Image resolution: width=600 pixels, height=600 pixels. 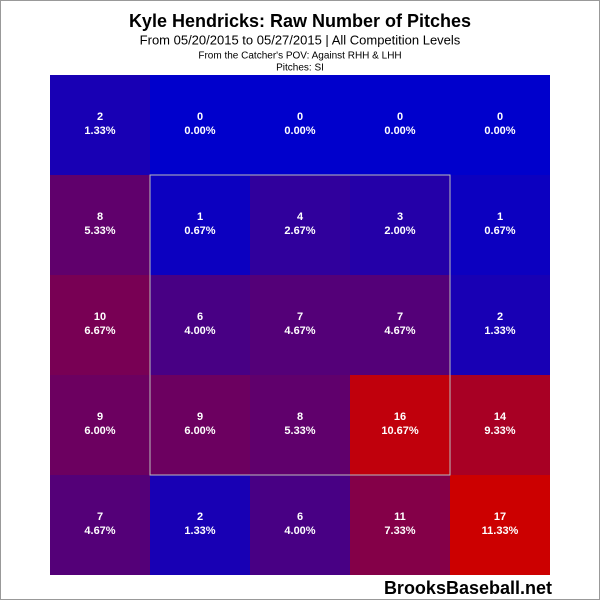 What do you see at coordinates (400, 217) in the screenshot?
I see `count-label: 3` at bounding box center [400, 217].